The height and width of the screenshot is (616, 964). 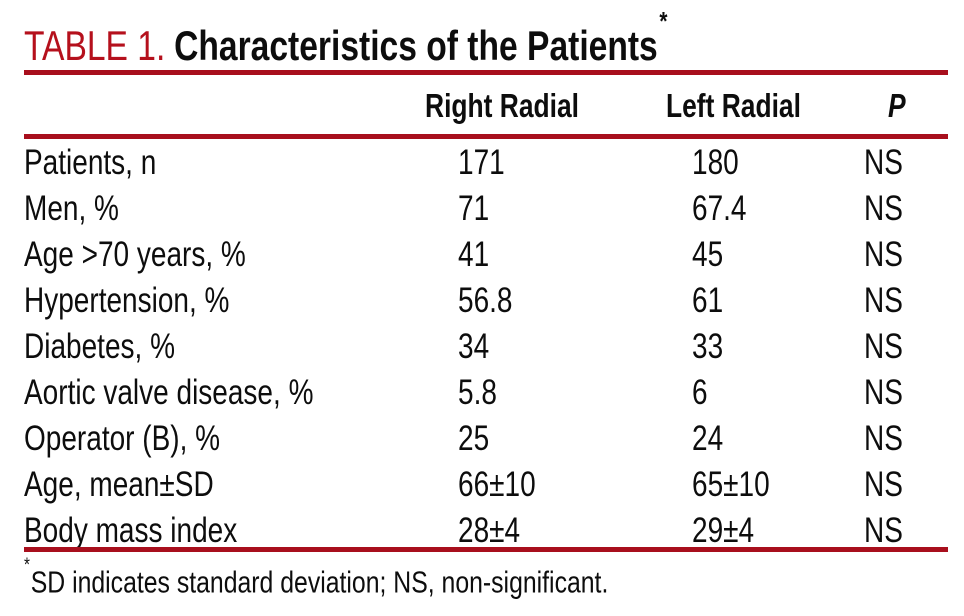 What do you see at coordinates (715, 162) in the screenshot?
I see `left-radial-value: 180` at bounding box center [715, 162].